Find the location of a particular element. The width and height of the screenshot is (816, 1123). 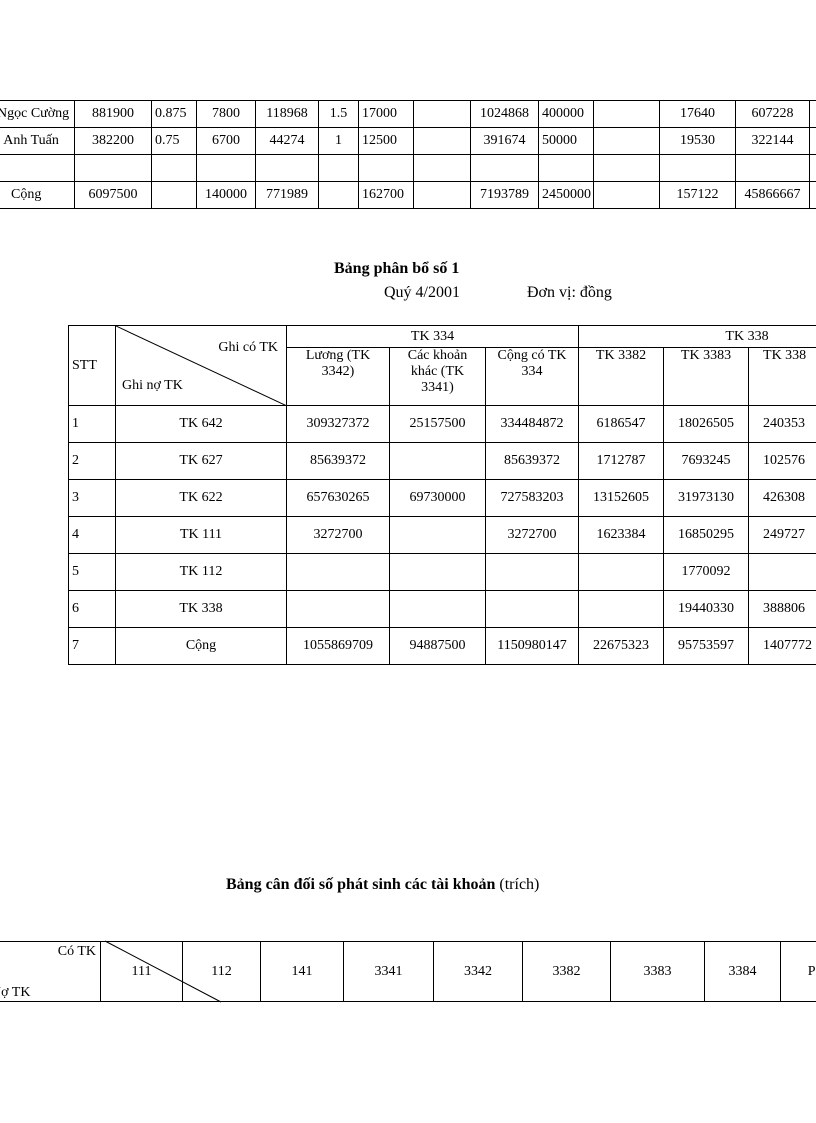

stt-cell: 3 is located at coordinates (92, 498).